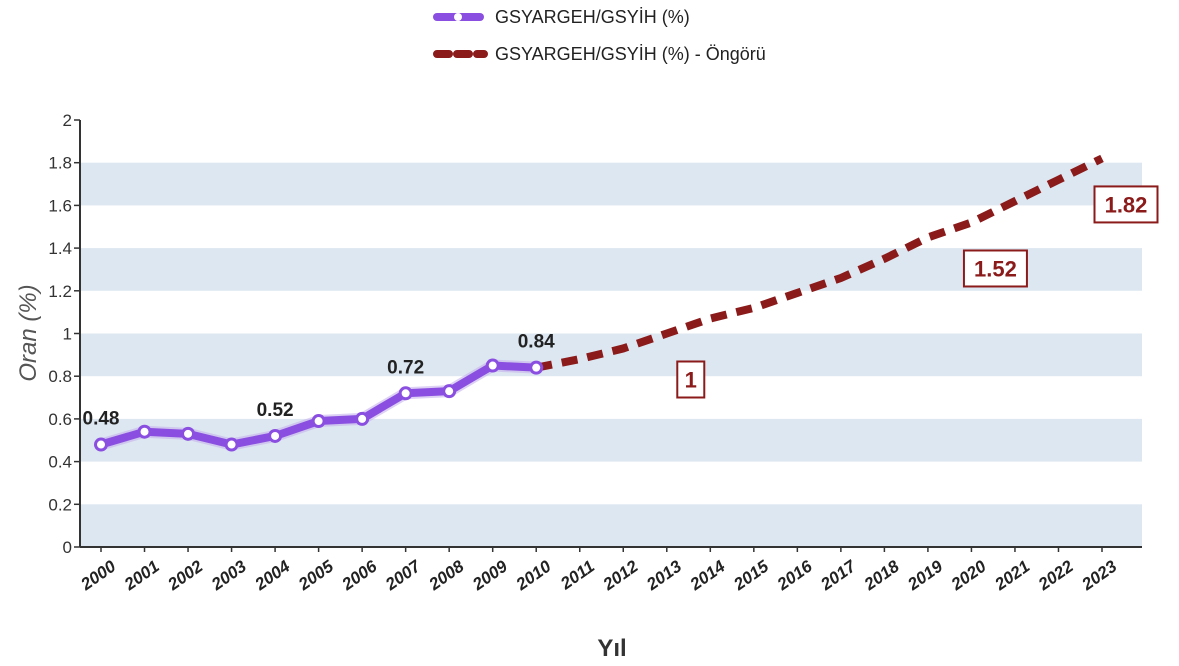  I want to click on x-tick-label: 2022, so click(1055, 575).